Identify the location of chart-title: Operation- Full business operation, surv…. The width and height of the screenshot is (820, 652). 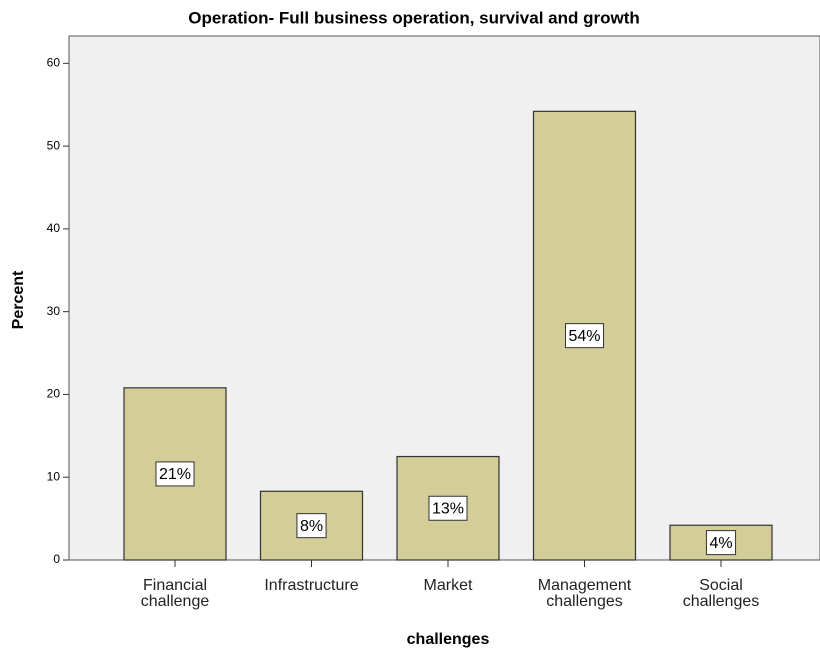
(414, 17).